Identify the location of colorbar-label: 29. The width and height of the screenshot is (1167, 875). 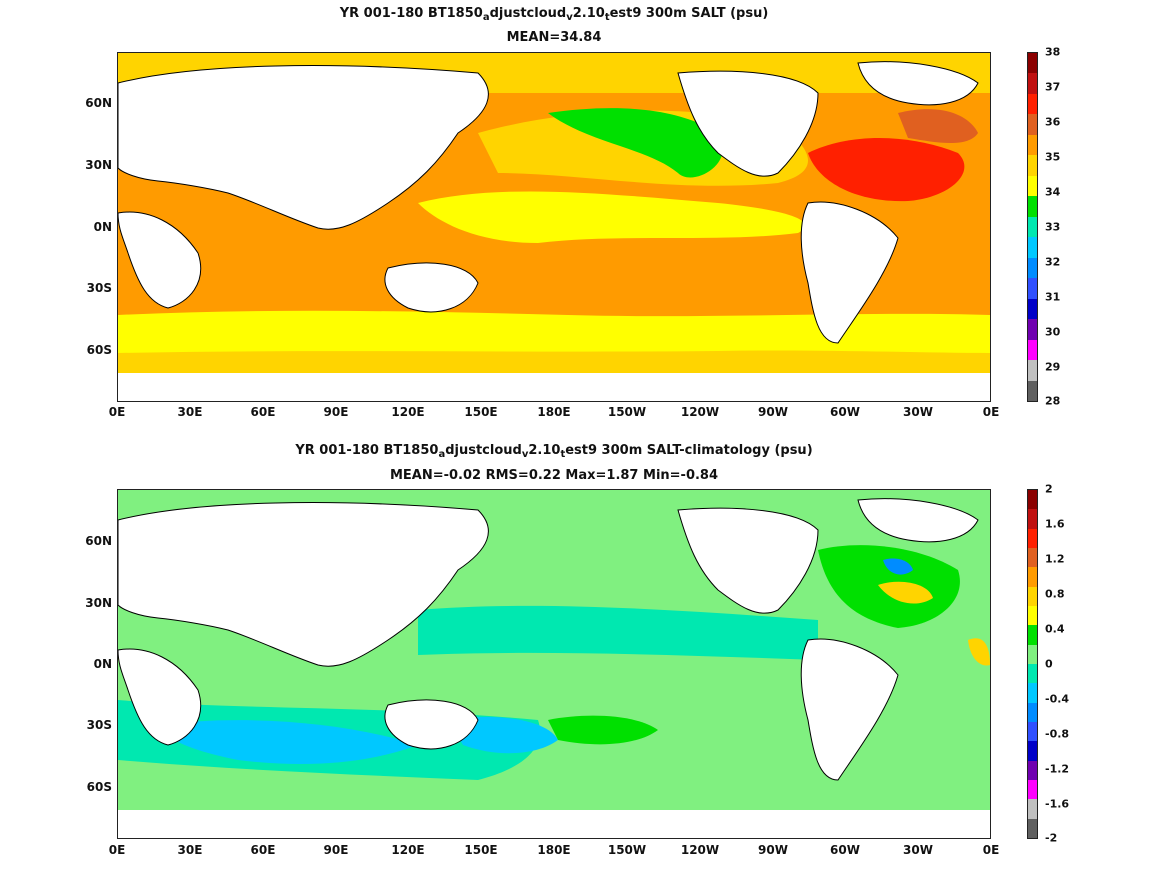
(1053, 367).